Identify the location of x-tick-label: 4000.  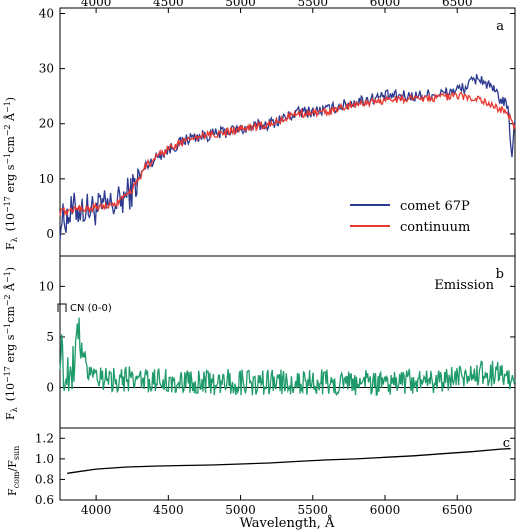
(96, 510).